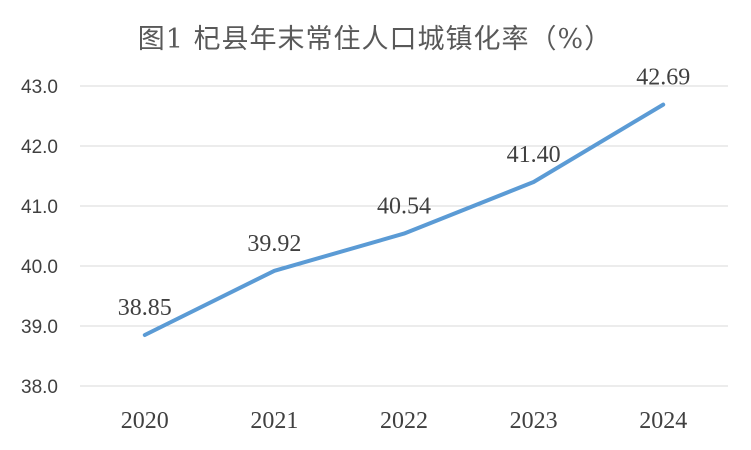 The width and height of the screenshot is (751, 450). I want to click on y-tick-label: 42.0, so click(39, 147).